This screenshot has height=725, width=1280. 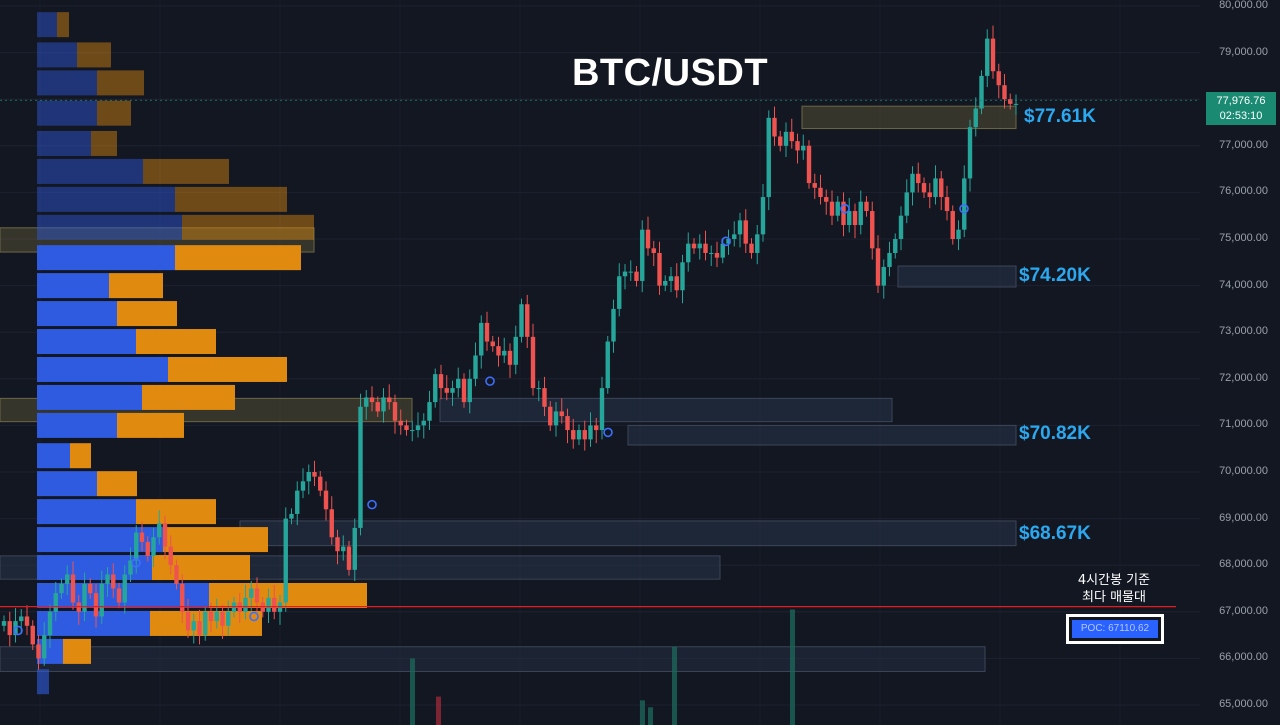 I want to click on y-tick-label: 80,000.00, so click(x=1243, y=5).